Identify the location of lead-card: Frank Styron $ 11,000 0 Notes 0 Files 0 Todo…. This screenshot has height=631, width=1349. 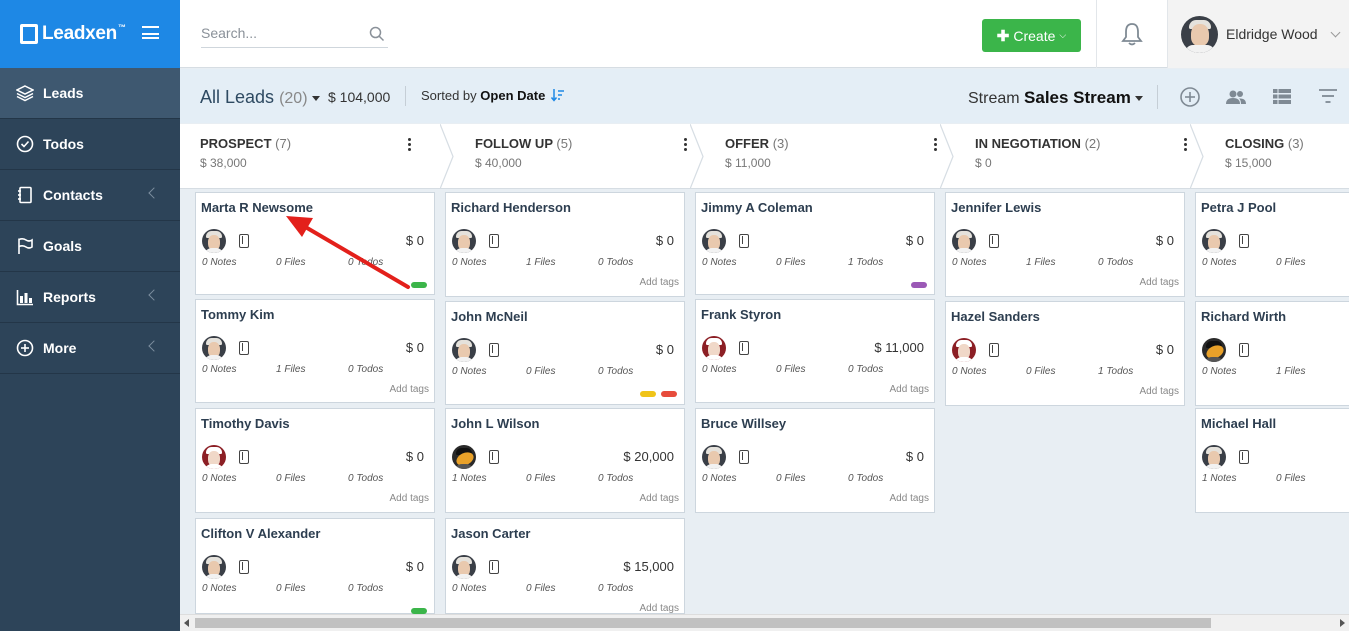
(815, 351).